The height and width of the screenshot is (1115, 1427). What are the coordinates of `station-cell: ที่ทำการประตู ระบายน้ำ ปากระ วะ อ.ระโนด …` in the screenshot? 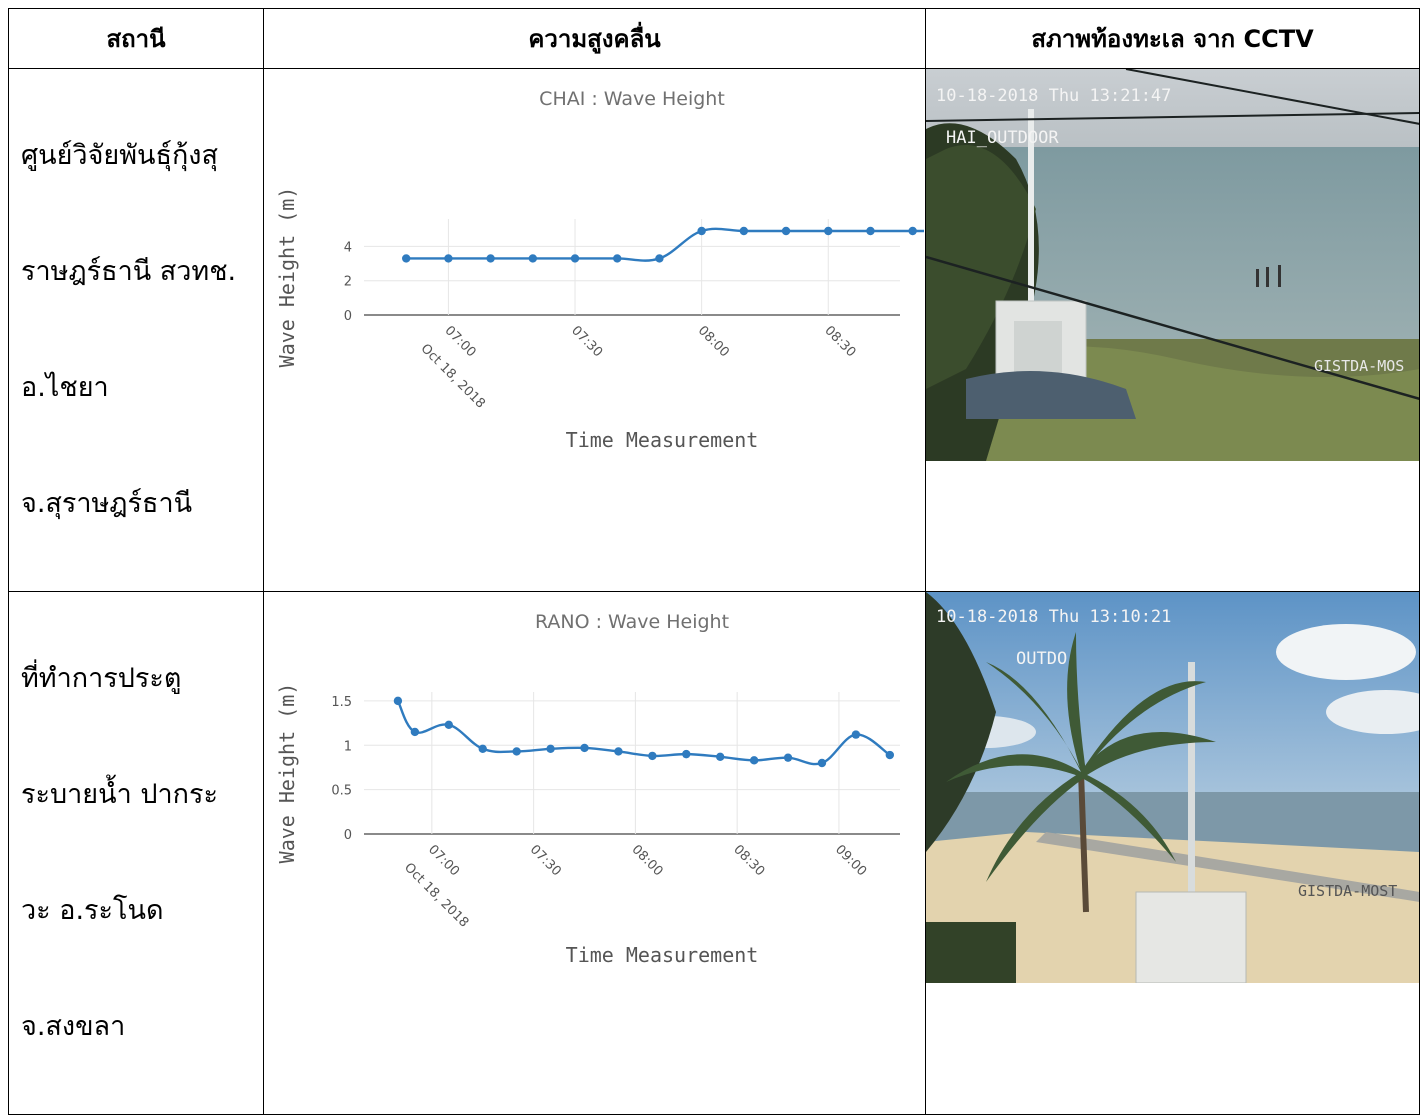 It's located at (136, 853).